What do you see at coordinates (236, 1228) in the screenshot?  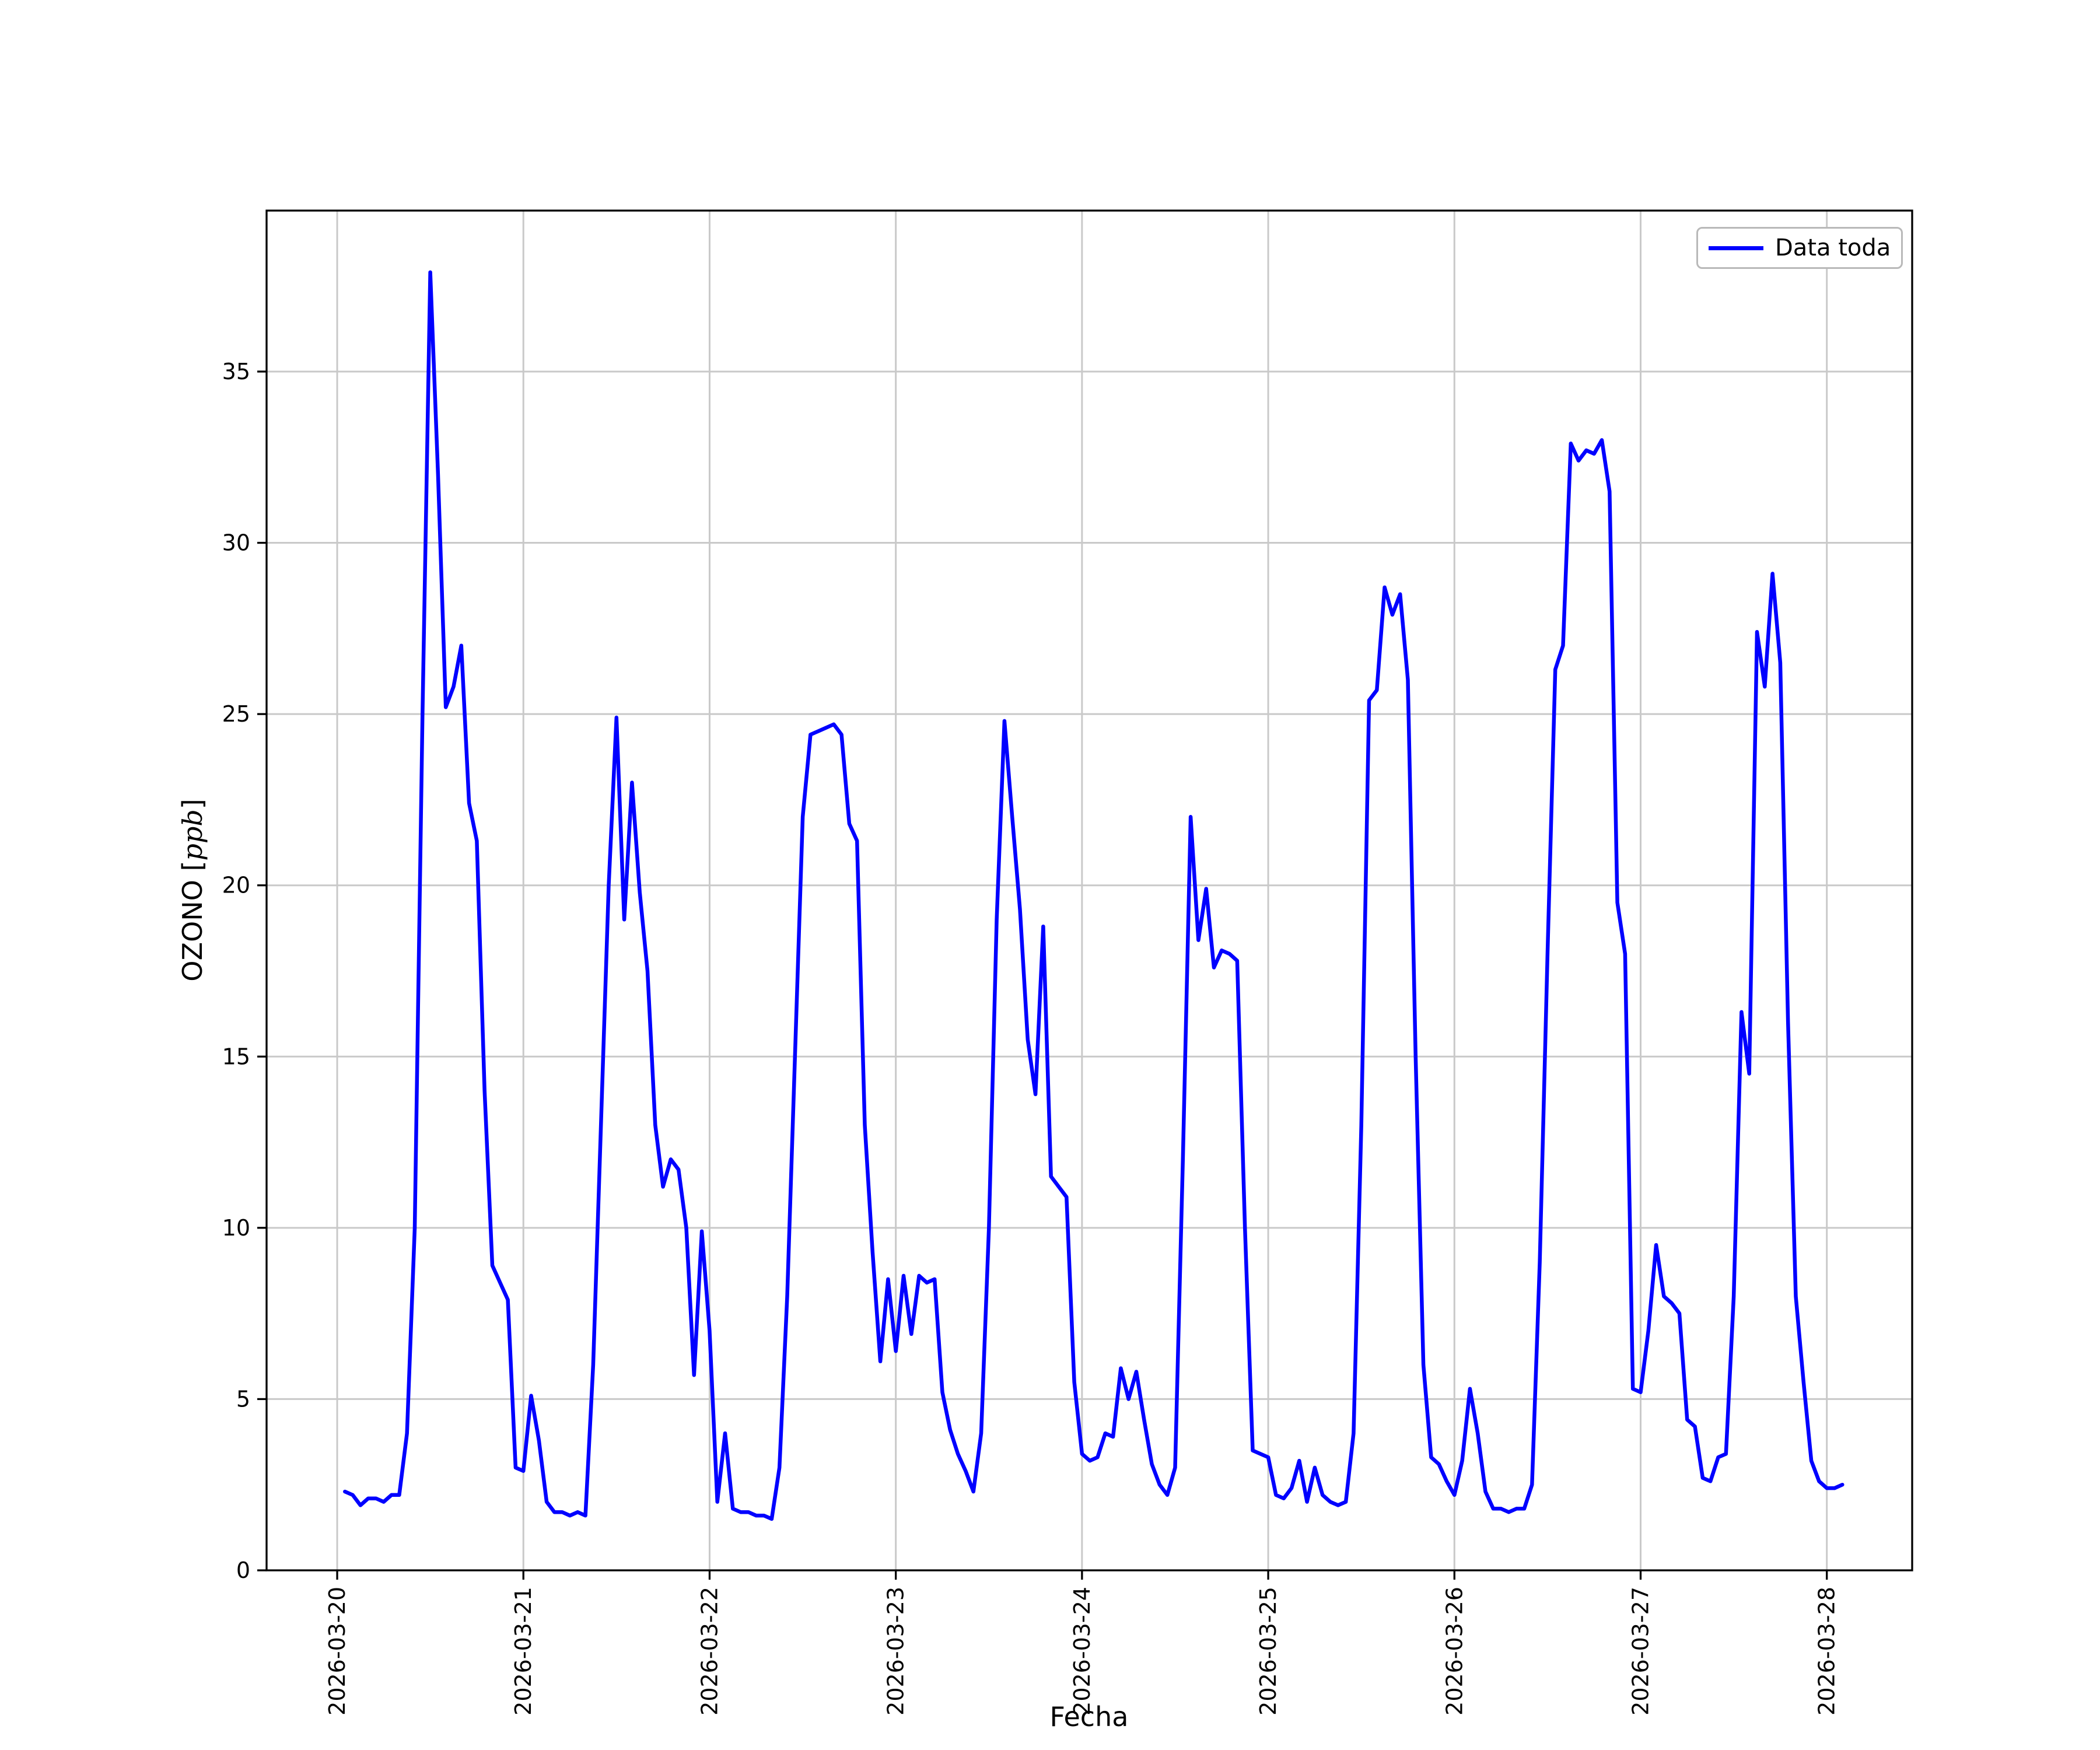 I see `svg-text: 10` at bounding box center [236, 1228].